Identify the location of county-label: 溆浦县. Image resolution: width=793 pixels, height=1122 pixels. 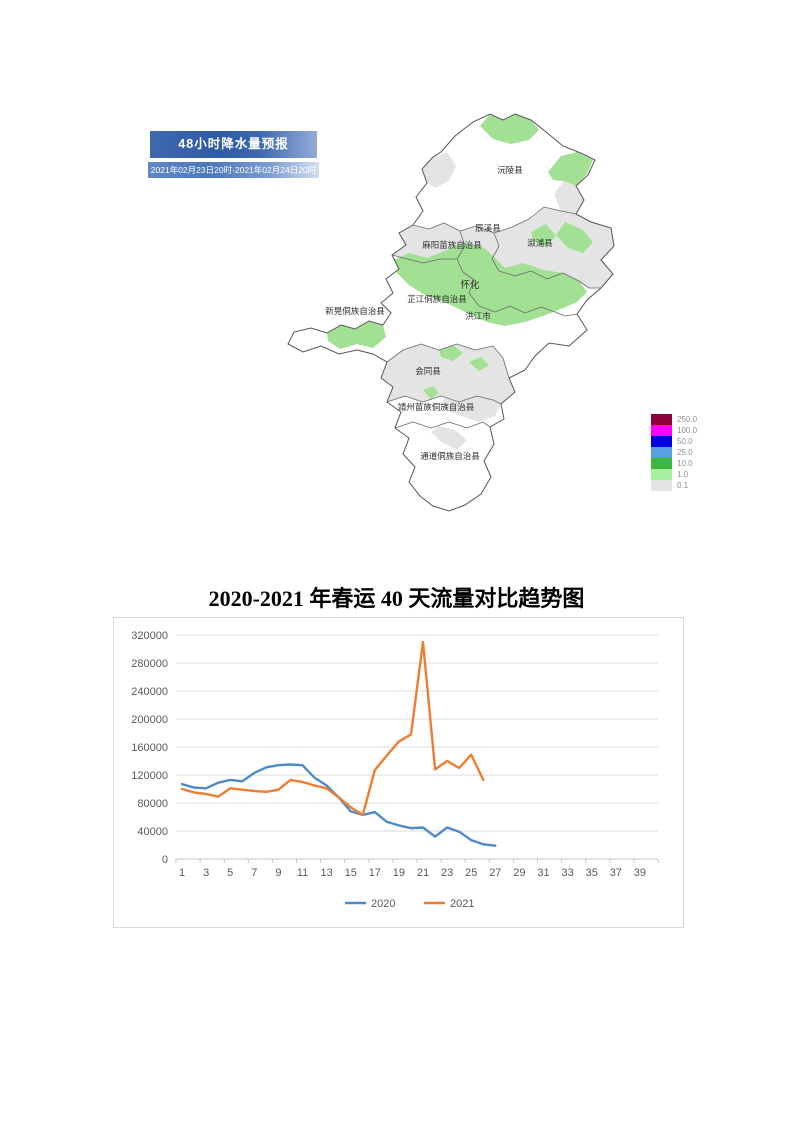
(540, 243).